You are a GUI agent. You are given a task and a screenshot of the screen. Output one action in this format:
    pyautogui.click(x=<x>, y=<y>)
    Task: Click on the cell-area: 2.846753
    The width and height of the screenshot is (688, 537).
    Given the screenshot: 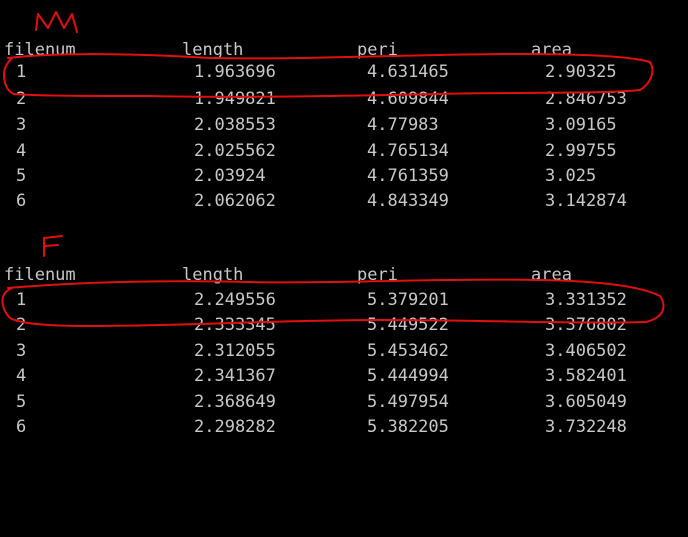 What is the action you would take?
    pyautogui.click(x=586, y=99)
    